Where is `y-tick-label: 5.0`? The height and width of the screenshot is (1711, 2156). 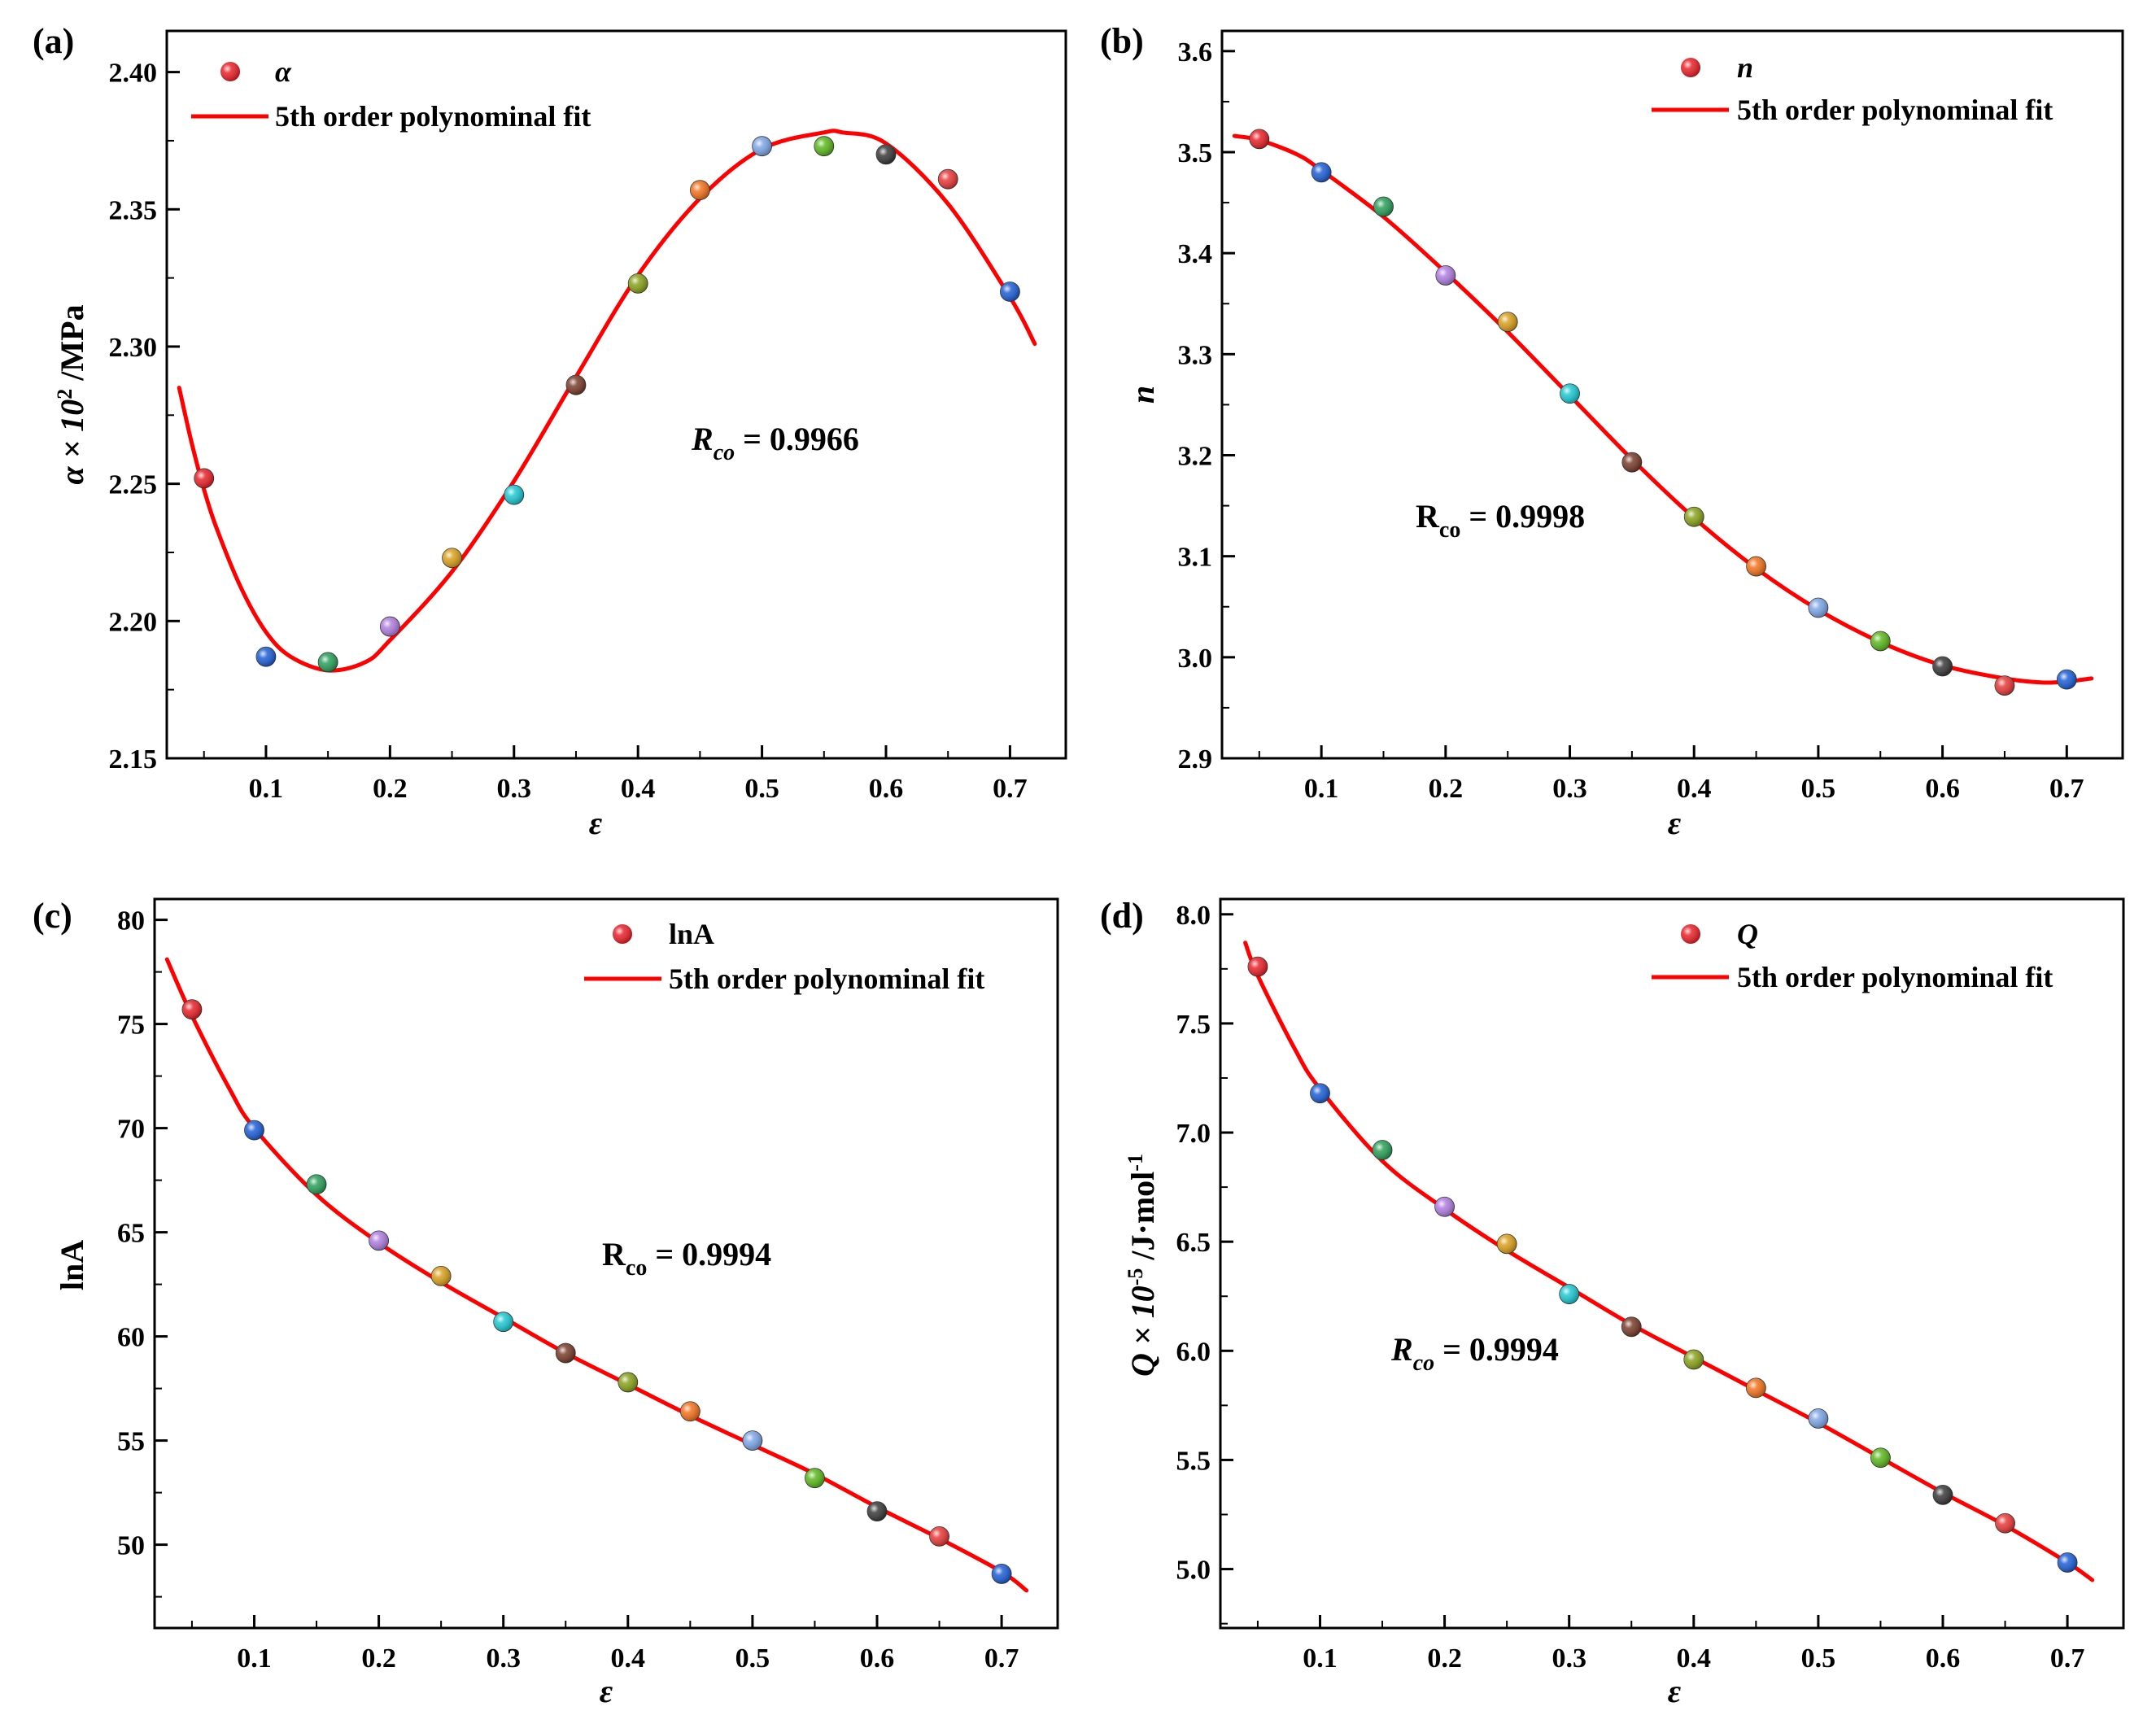 y-tick-label: 5.0 is located at coordinates (1193, 1571).